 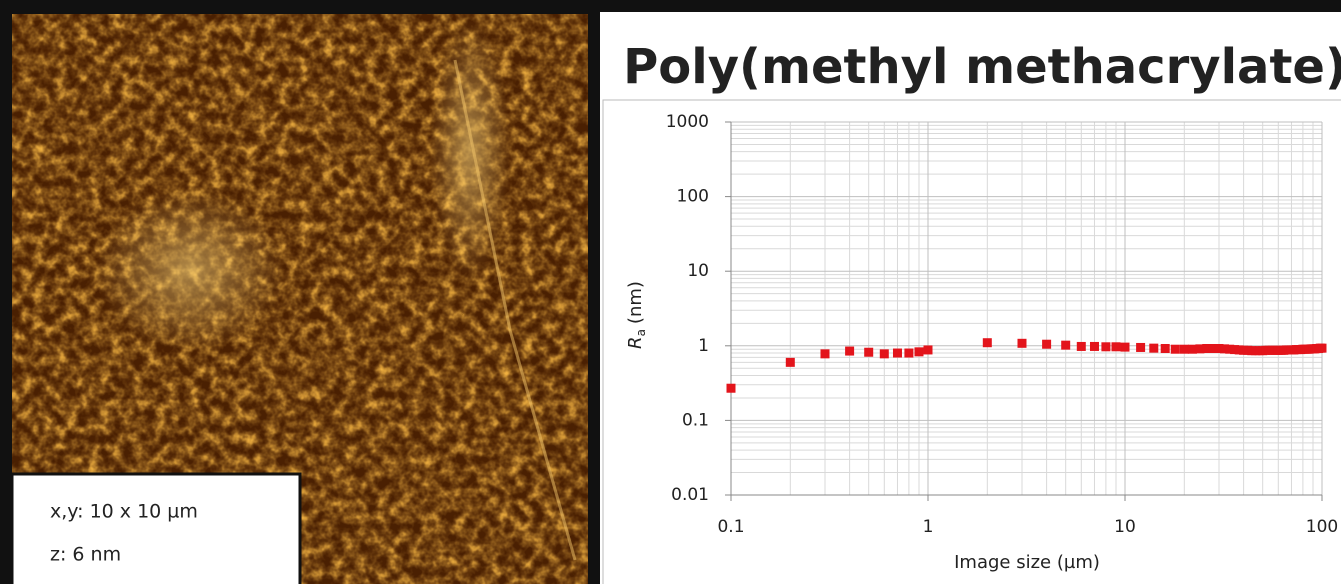 What do you see at coordinates (703, 346) in the screenshot?
I see `y-tick-label: 1` at bounding box center [703, 346].